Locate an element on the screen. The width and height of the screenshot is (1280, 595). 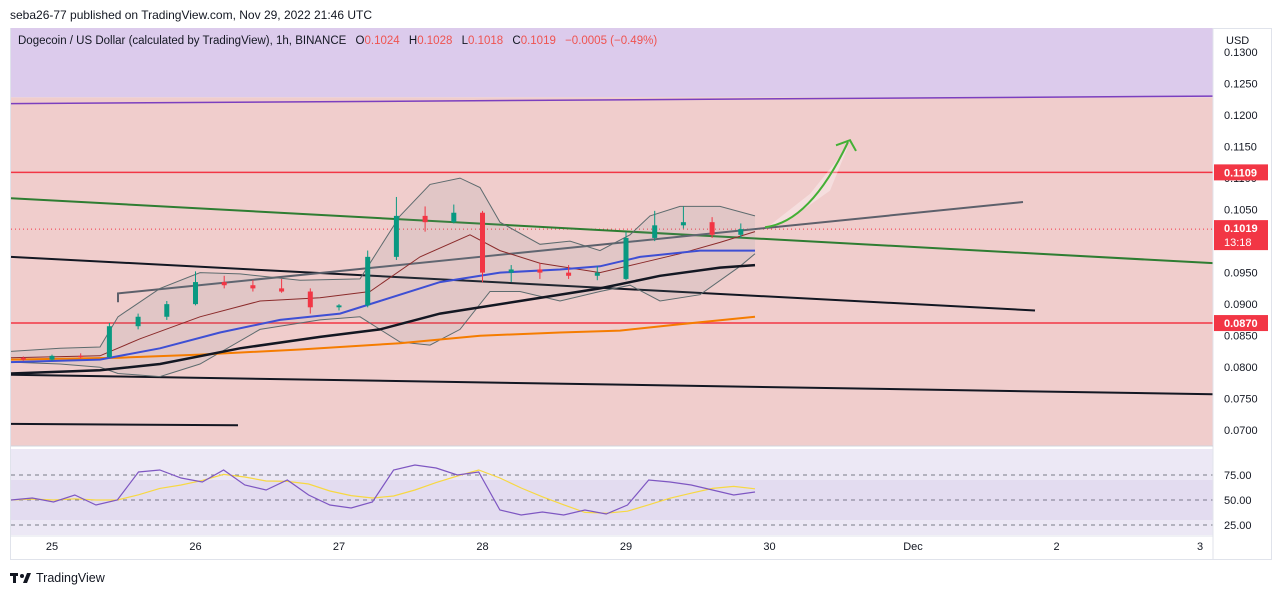
tradingview-logo-icon is located at coordinates (20, 578).